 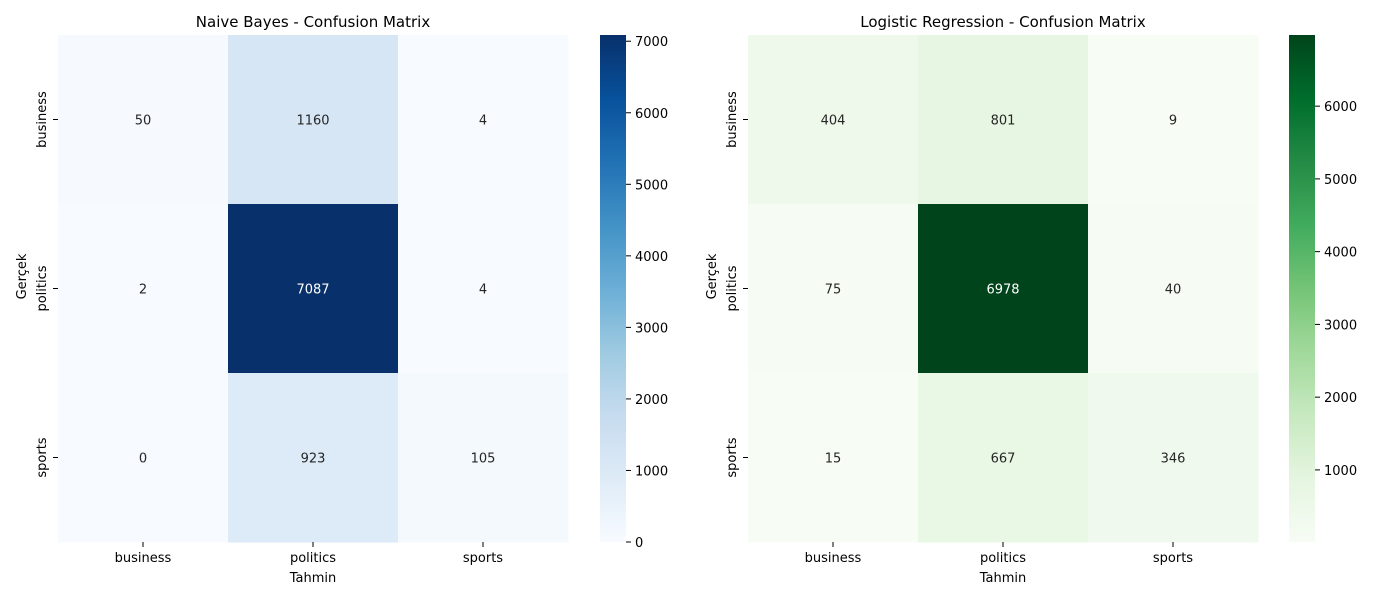 I want to click on cell-value-label: 6978, so click(x=1002, y=290).